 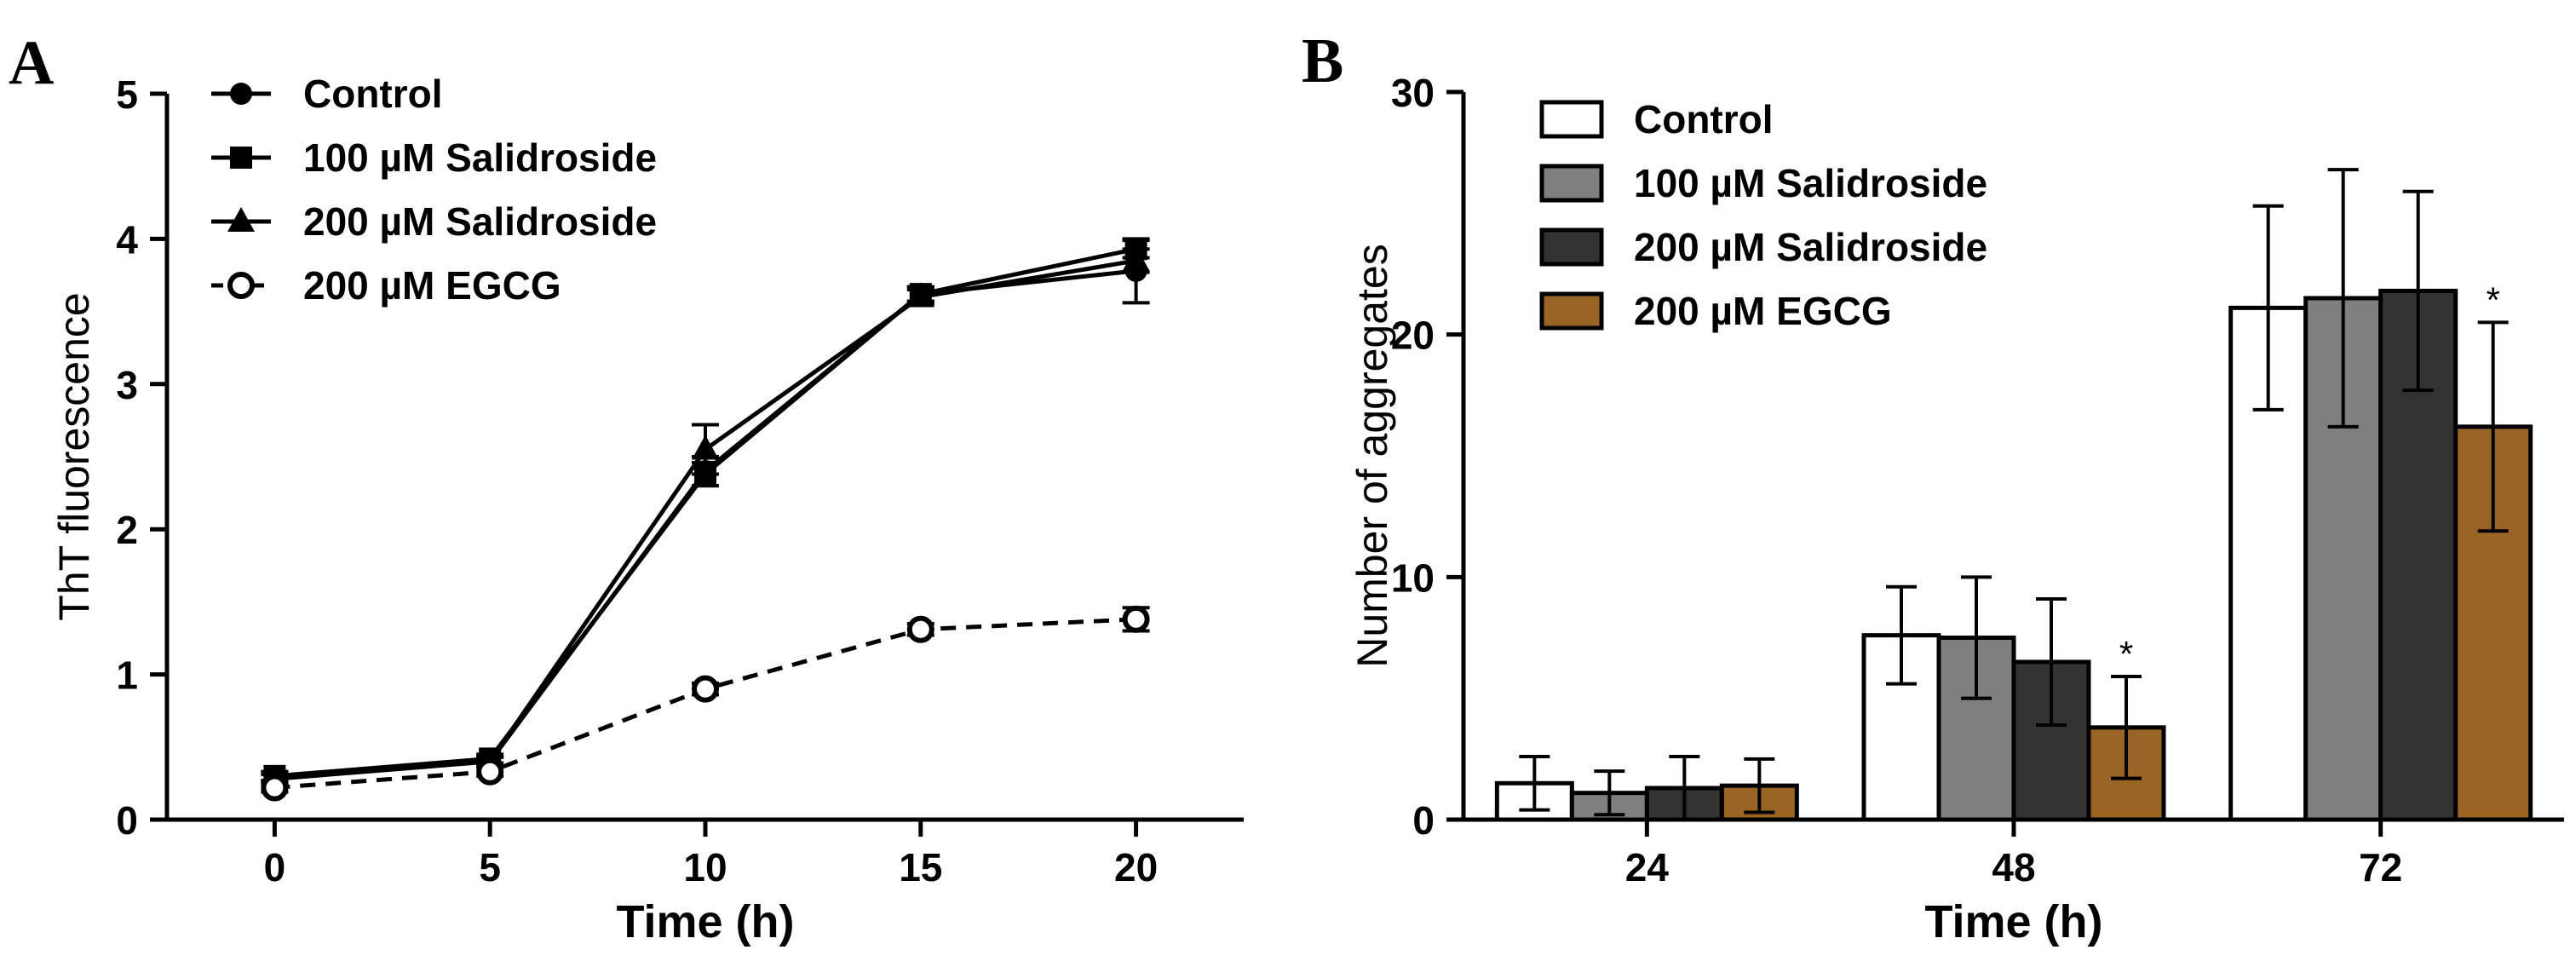 What do you see at coordinates (127, 676) in the screenshot?
I see `y-tick-label: 1` at bounding box center [127, 676].